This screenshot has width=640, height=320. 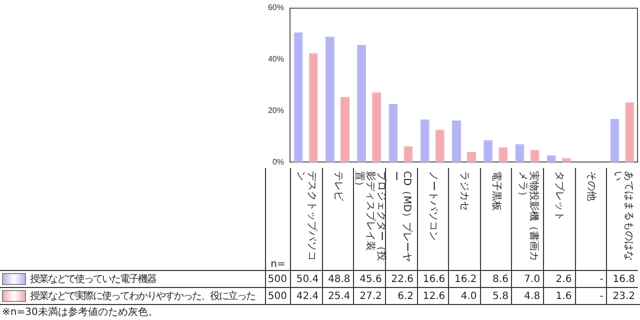 I want to click on x-tick-label: ラジカセ, so click(x=464, y=192).